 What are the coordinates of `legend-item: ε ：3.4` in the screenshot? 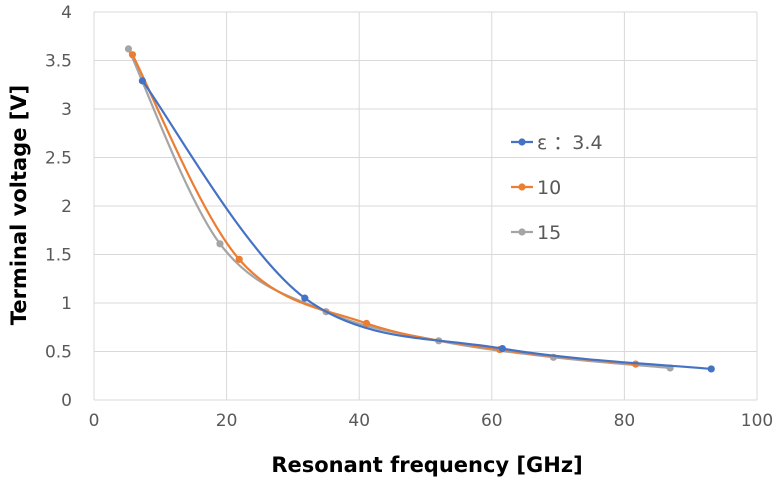 It's located at (557, 143).